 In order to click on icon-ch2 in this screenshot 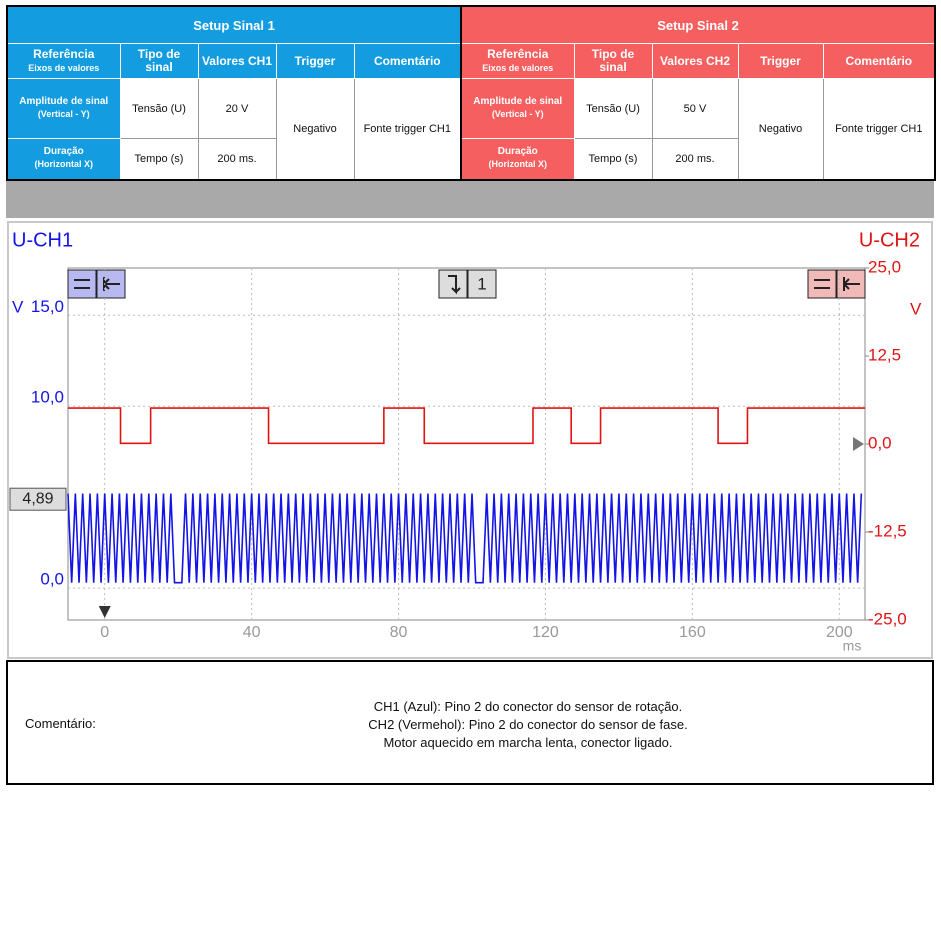, I will do `click(836, 284)`.